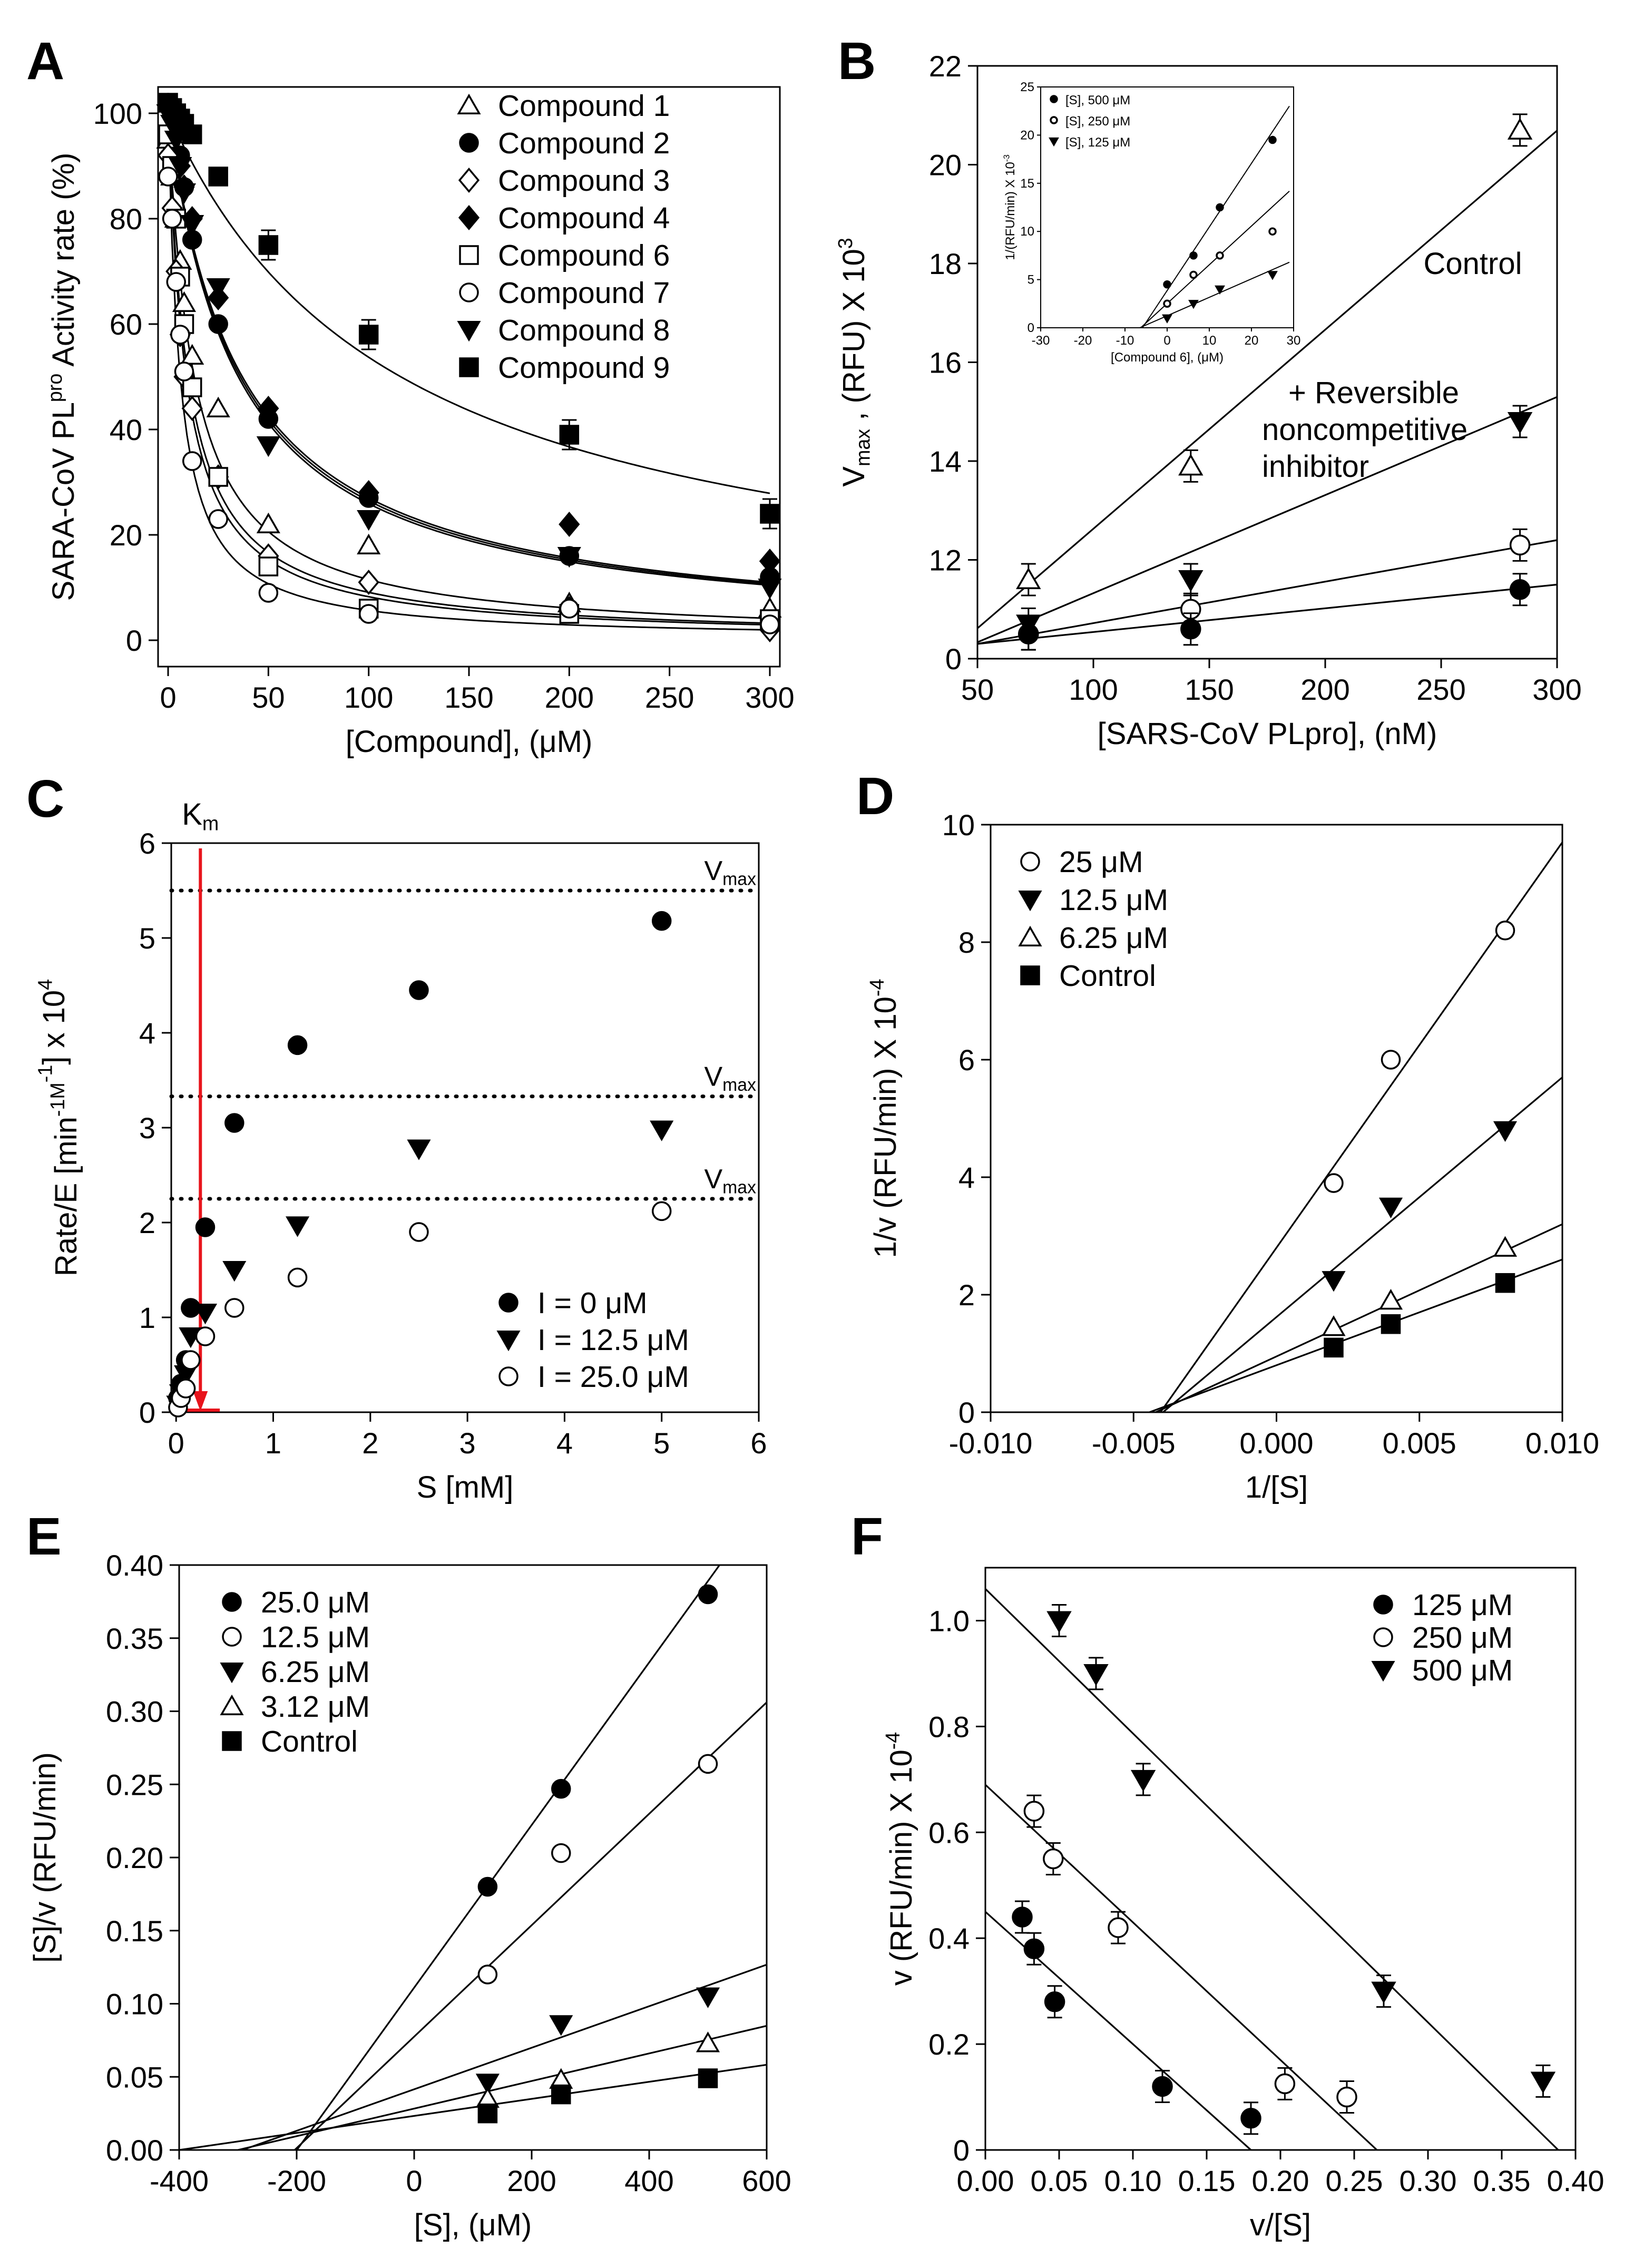 The width and height of the screenshot is (1634, 2268). I want to click on x-tick-label: 0.000, so click(1276, 1443).